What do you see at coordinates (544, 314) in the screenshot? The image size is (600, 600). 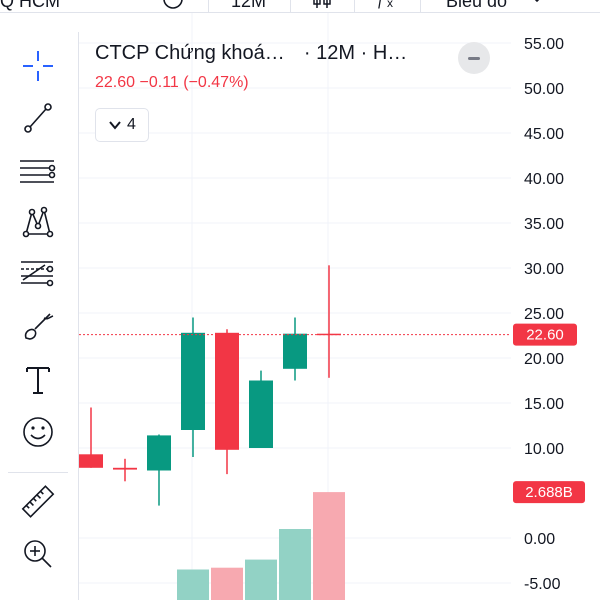 I see `y-axis-tick-label: 25.00` at bounding box center [544, 314].